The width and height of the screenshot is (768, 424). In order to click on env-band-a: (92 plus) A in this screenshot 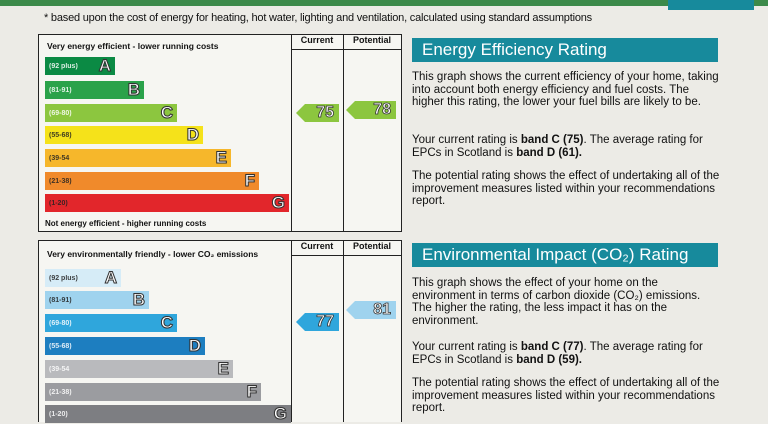, I will do `click(83, 278)`.